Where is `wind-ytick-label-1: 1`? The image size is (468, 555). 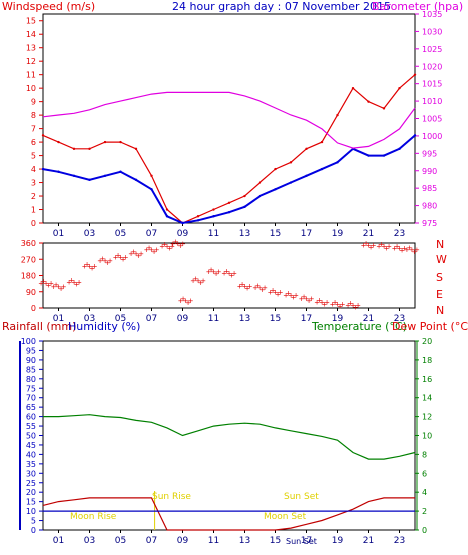 wind-ytick-label-1: 1 is located at coordinates (33, 210).